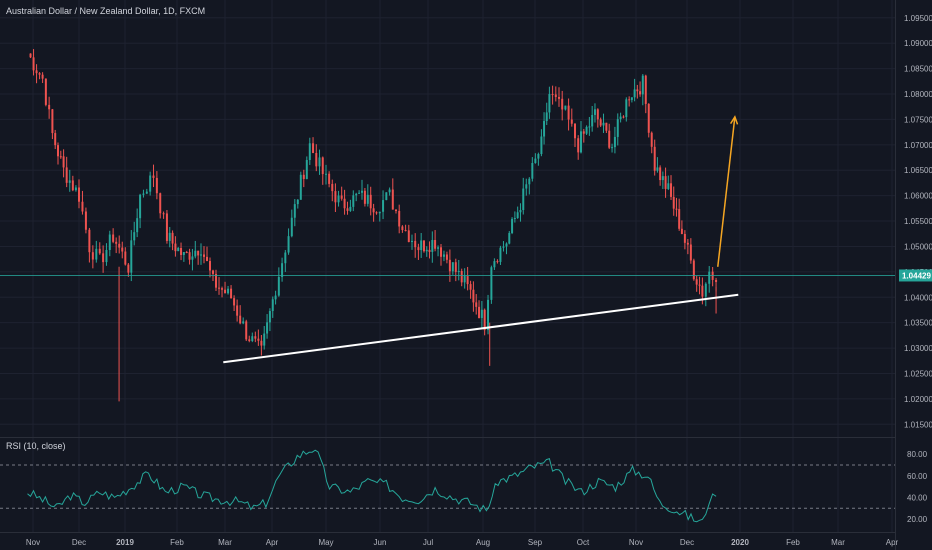  I want to click on rsi-line, so click(372, 486).